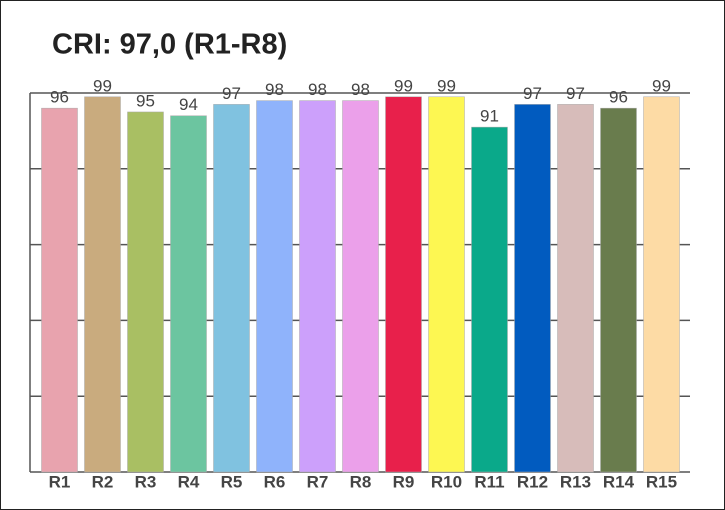  I want to click on x-tick-label: R6, so click(275, 481).